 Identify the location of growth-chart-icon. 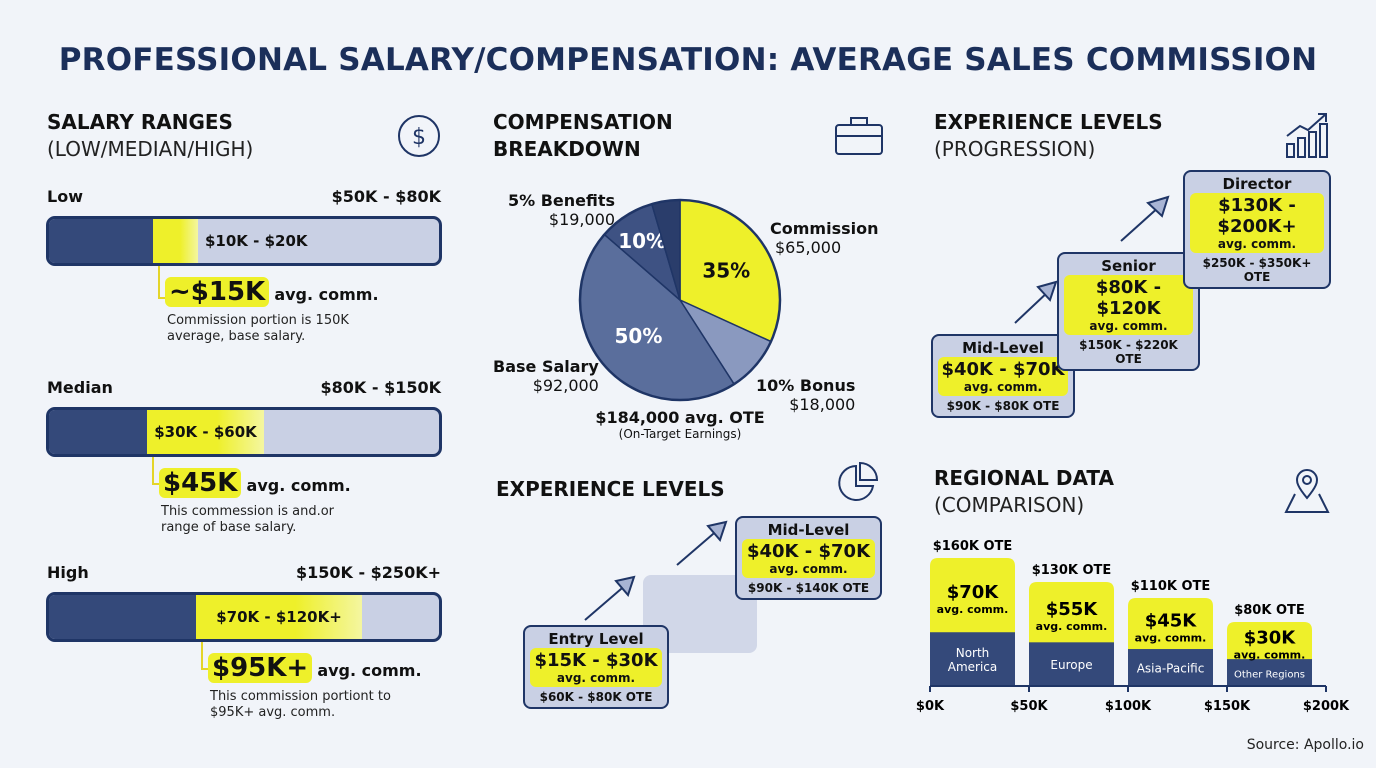
(1307, 135).